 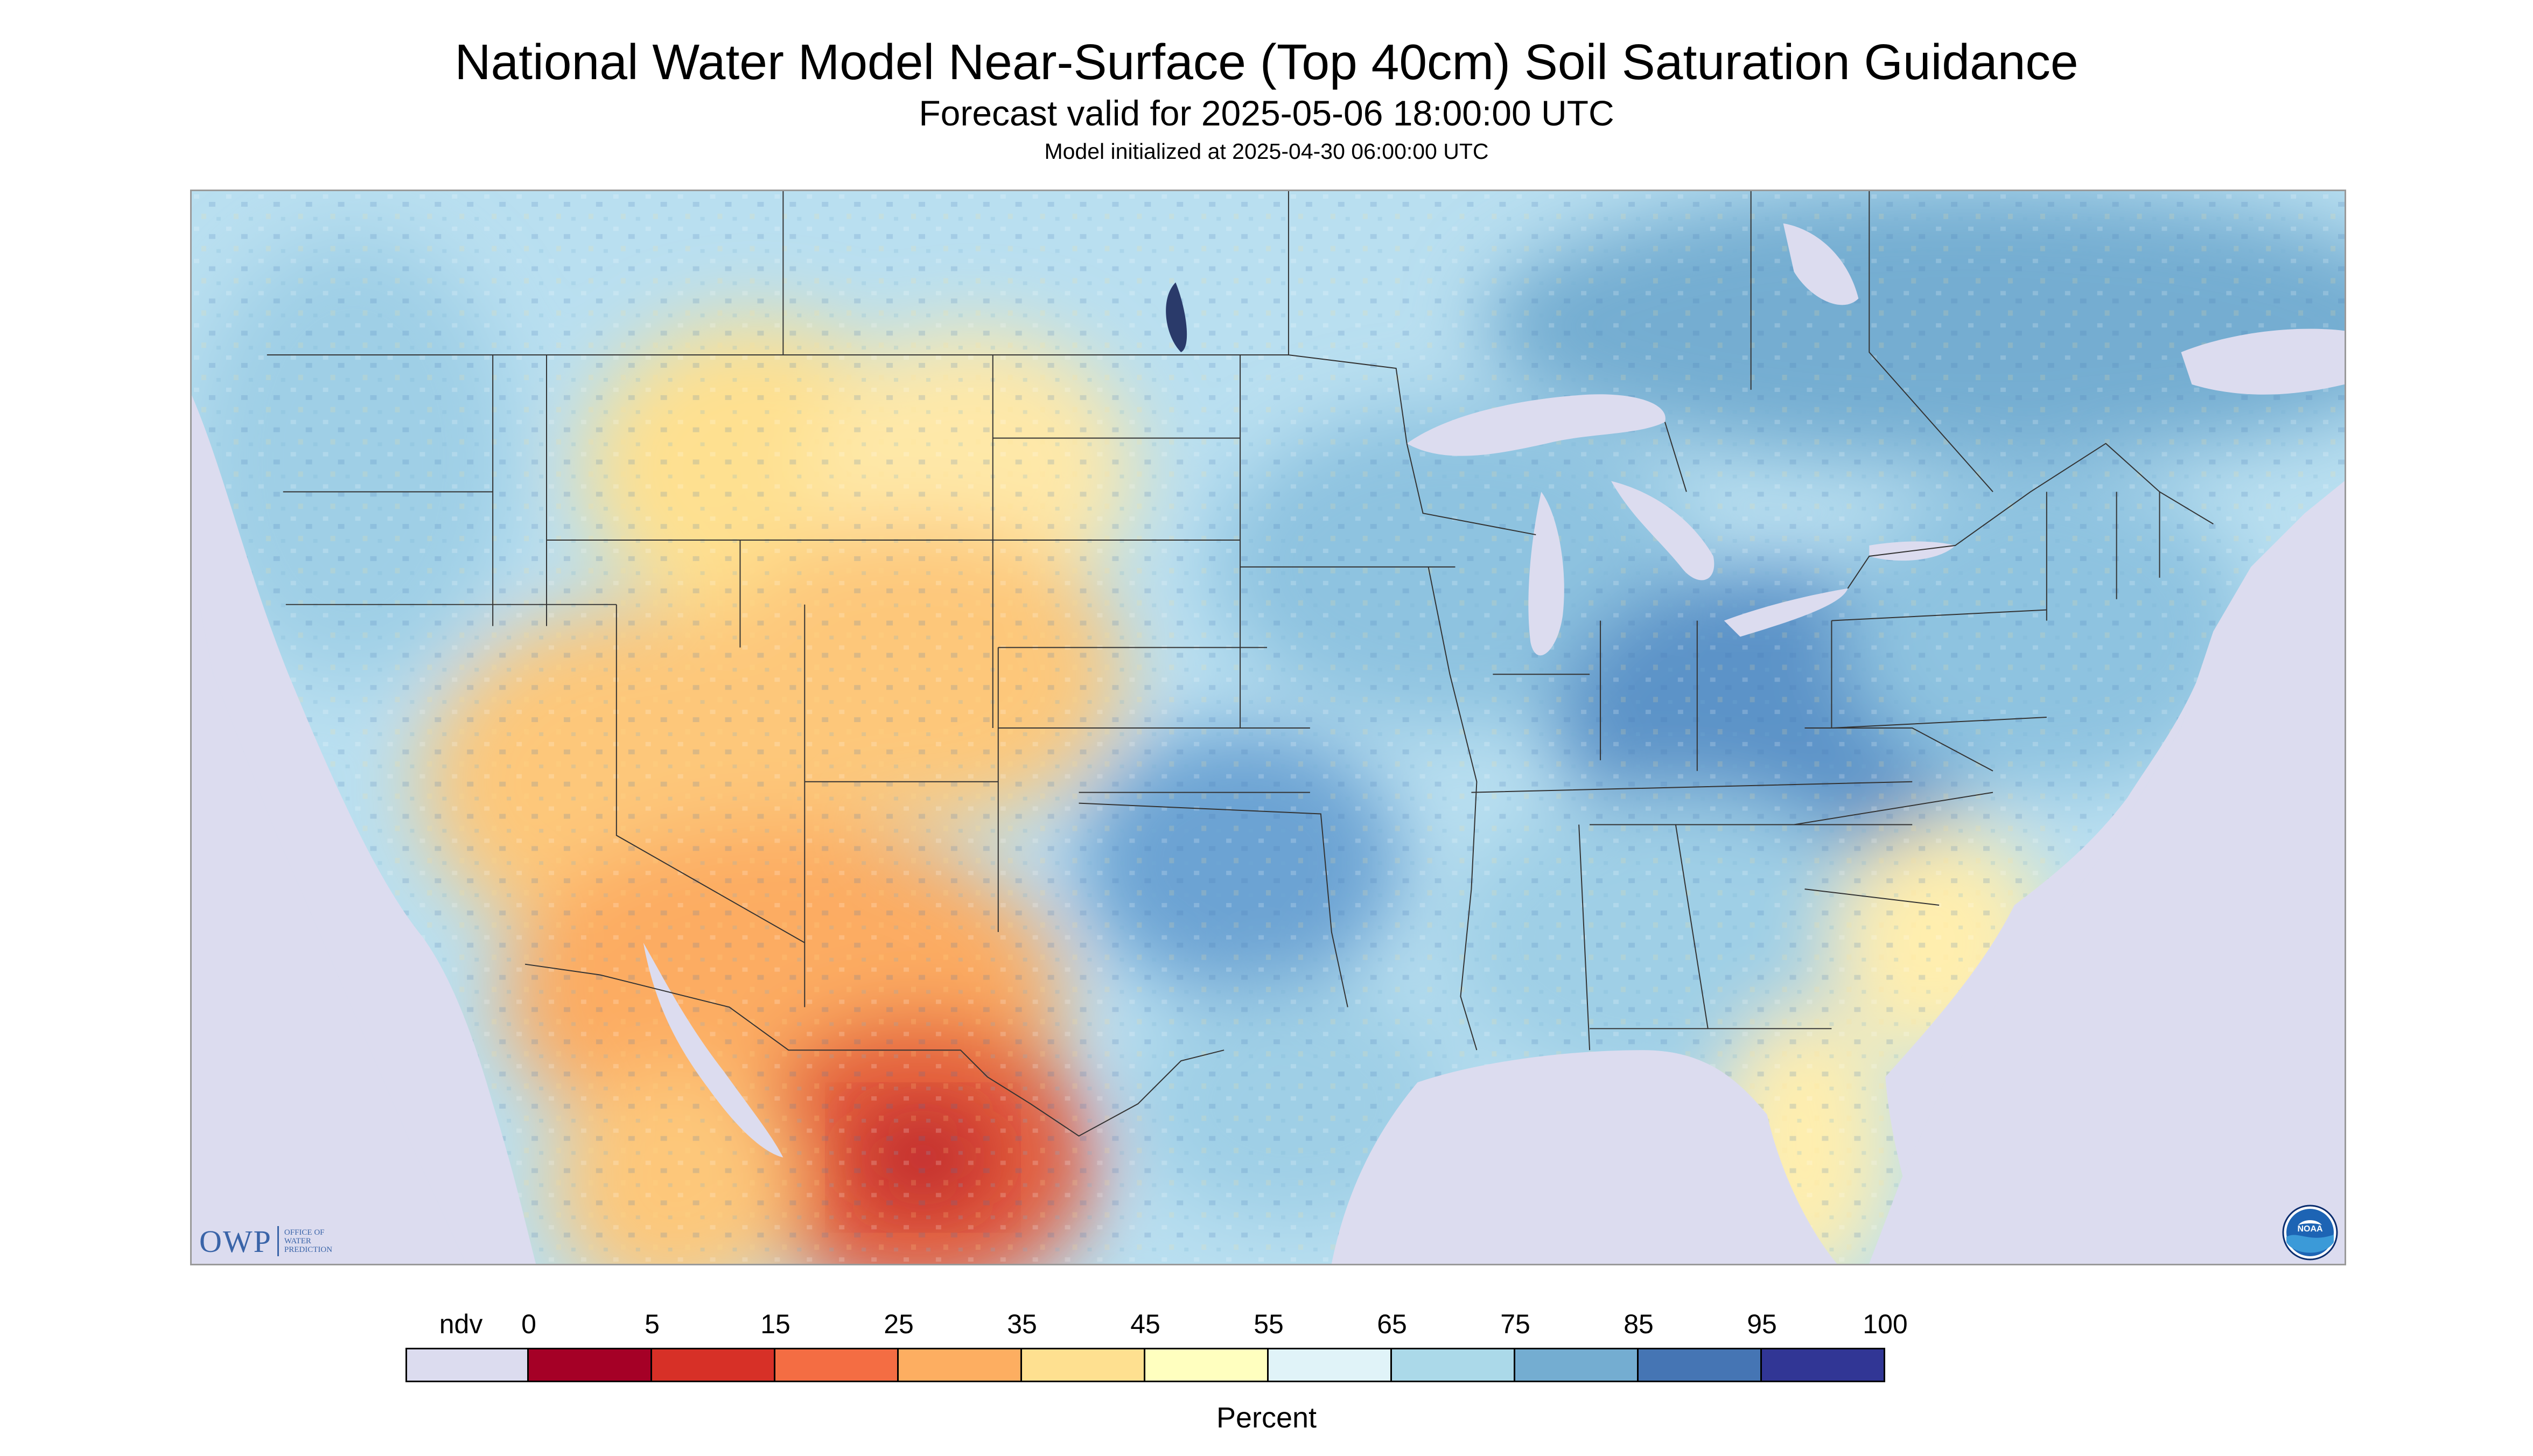 I want to click on state-line-mississippi, so click(x=1453, y=808).